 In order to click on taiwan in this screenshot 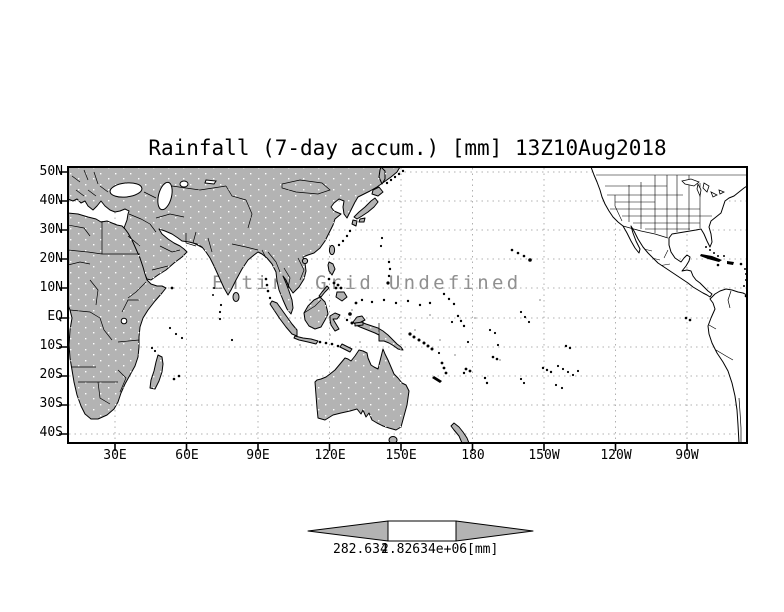, I will do `click(332, 250)`.